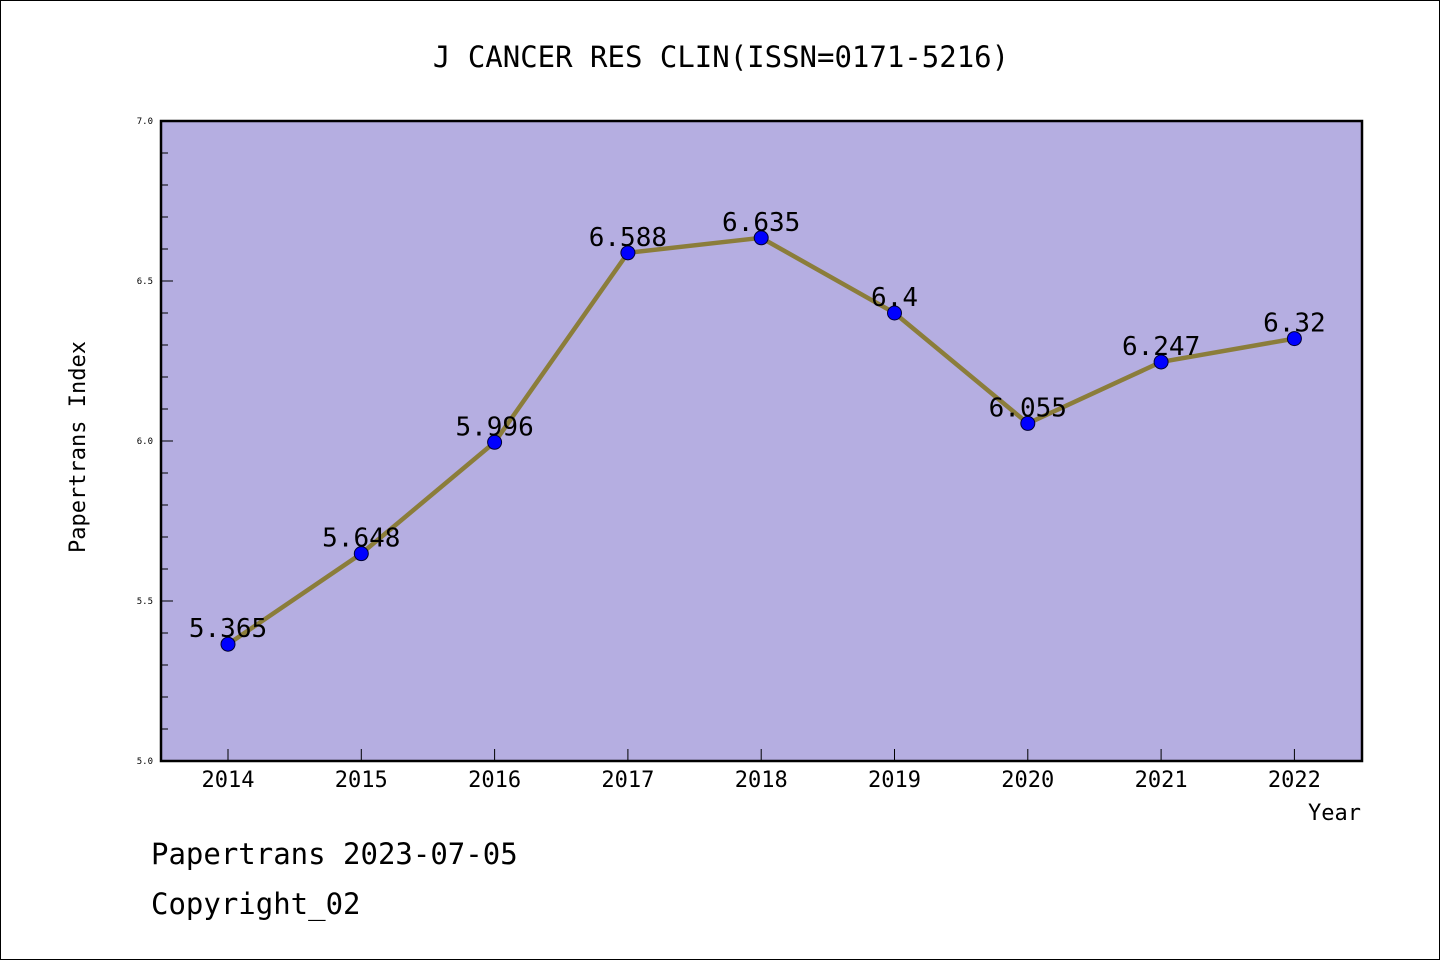 Image resolution: width=1440 pixels, height=960 pixels. What do you see at coordinates (1028, 408) in the screenshot?
I see `data-label: 6.055` at bounding box center [1028, 408].